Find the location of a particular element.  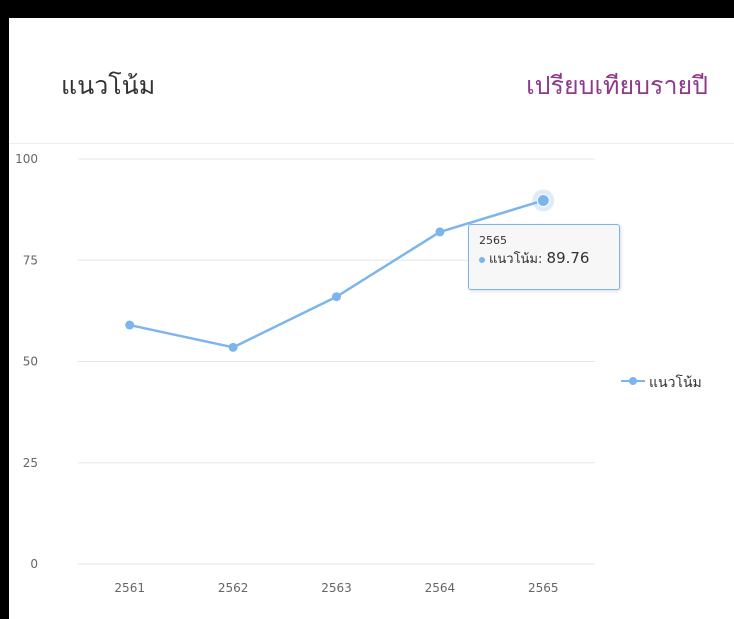

tooltip-value: 89.76 is located at coordinates (568, 258).